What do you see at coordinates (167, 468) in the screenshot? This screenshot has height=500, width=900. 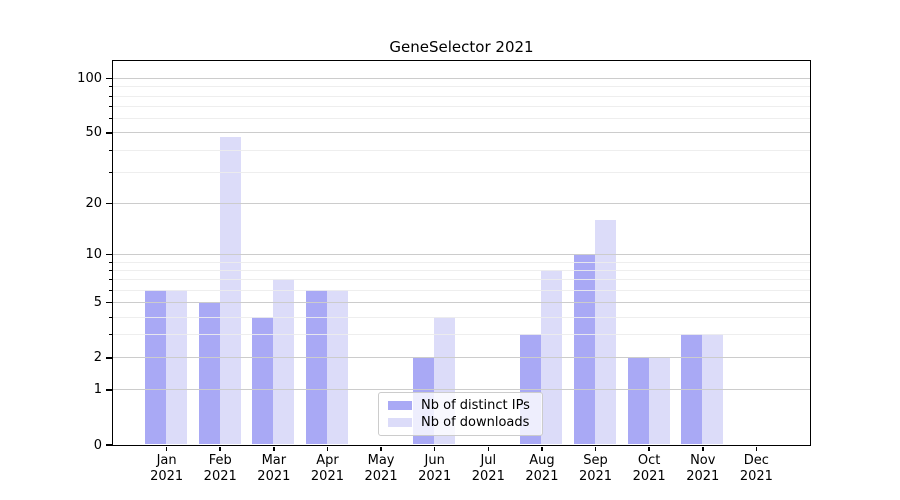 I see `x-tick-label-jan: Jan 2021` at bounding box center [167, 468].